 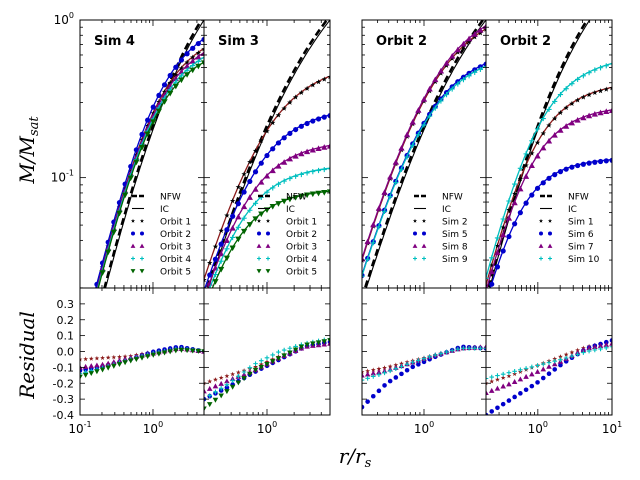 I want to click on y-tick-label-bottom: -0.1, so click(x=63, y=367).